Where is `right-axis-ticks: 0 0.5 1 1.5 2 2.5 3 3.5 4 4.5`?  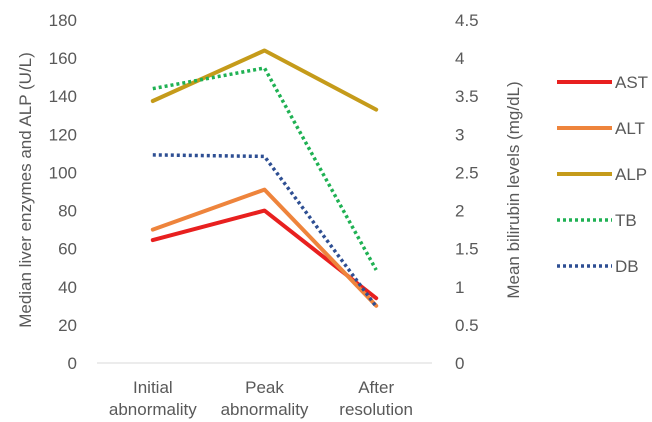
right-axis-ticks: 0 0.5 1 1.5 2 2.5 3 3.5 4 4.5 is located at coordinates (467, 192).